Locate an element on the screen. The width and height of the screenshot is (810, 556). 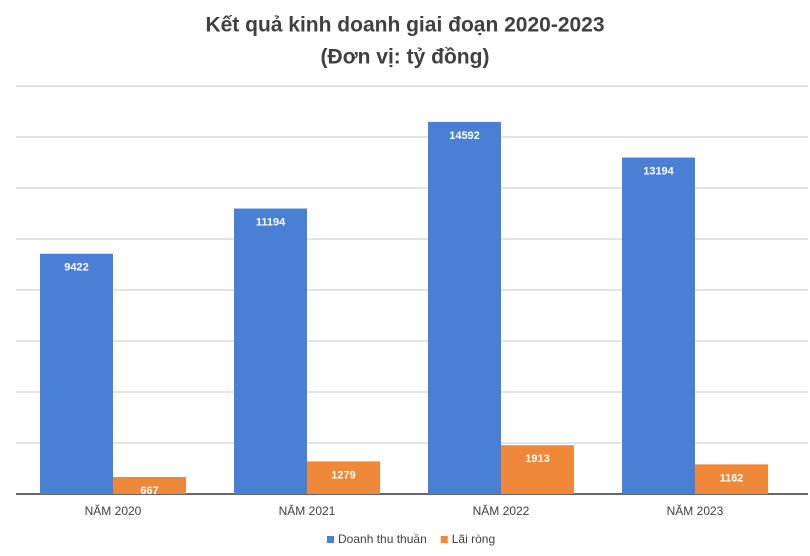
legend-label: Lãi ròng is located at coordinates (473, 539).